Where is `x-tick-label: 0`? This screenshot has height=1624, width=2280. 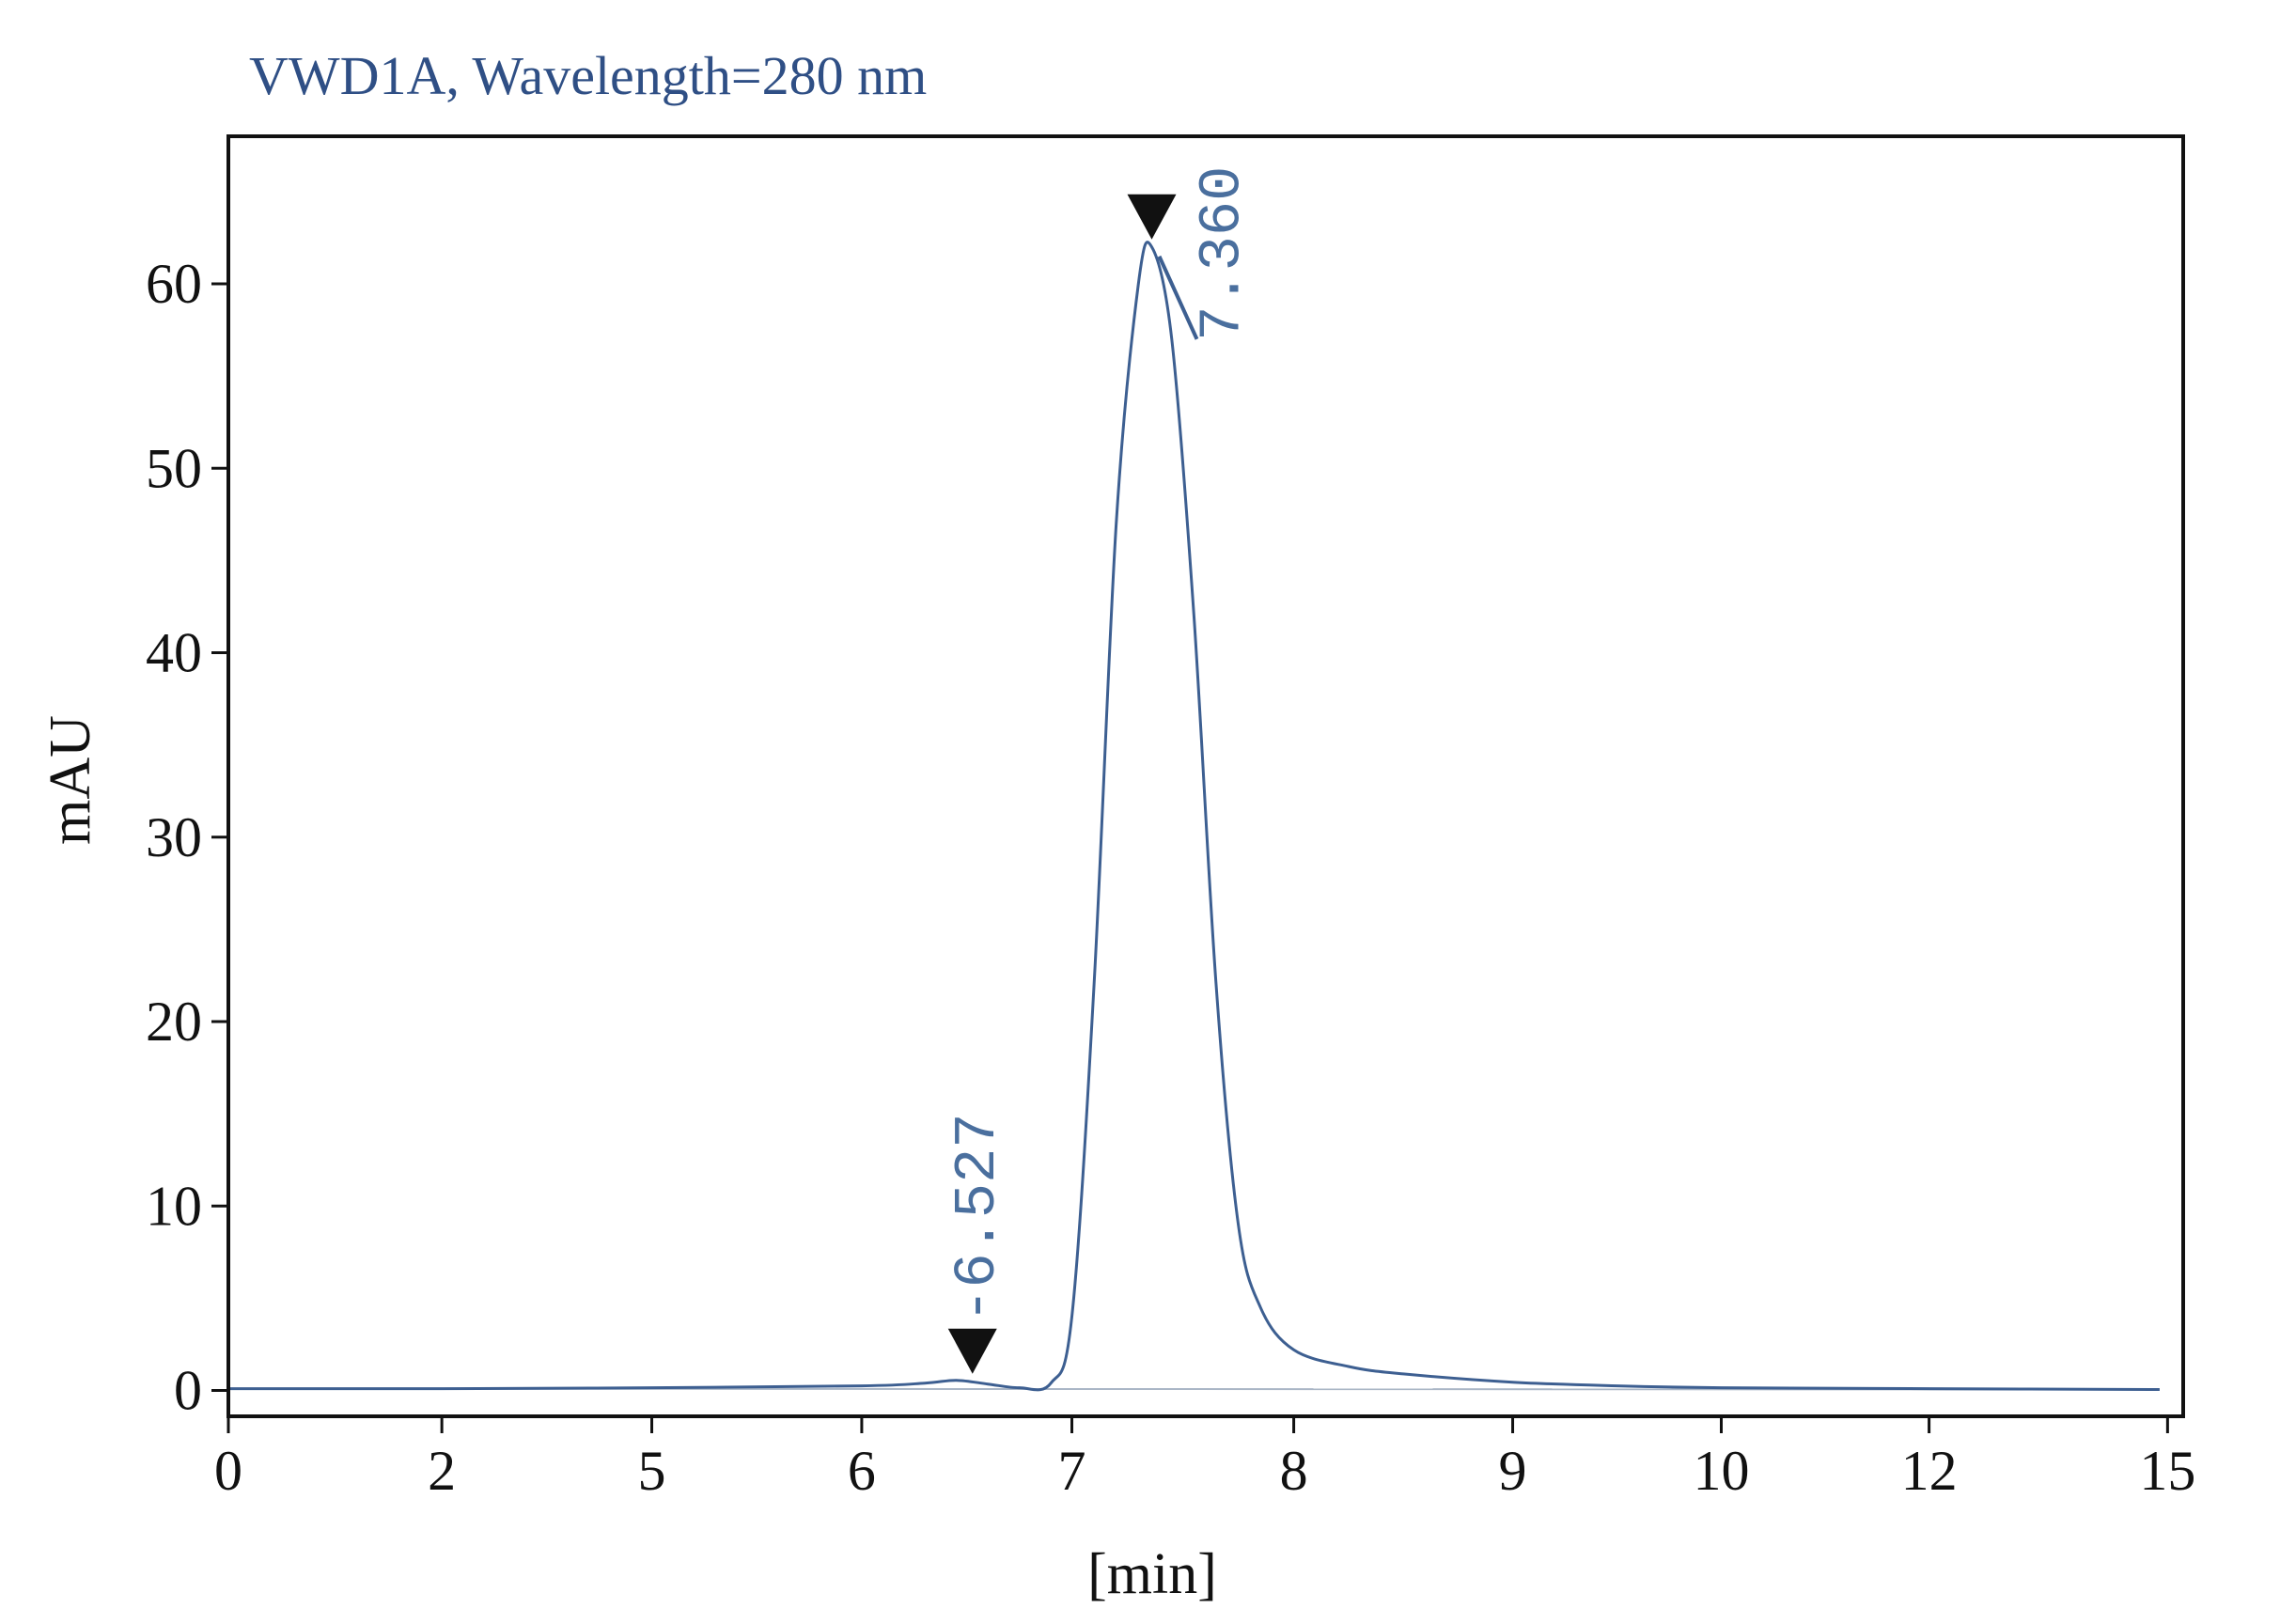
x-tick-label: 0 is located at coordinates (228, 1471).